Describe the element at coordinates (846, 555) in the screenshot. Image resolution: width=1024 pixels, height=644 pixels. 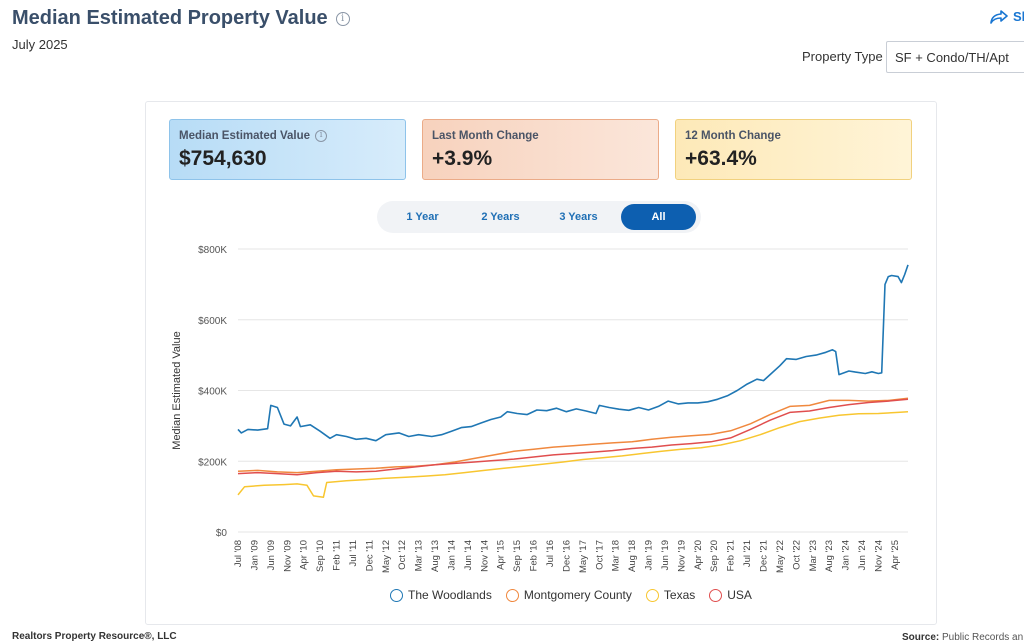
I see `x-tick-label: Jan '24` at that location.